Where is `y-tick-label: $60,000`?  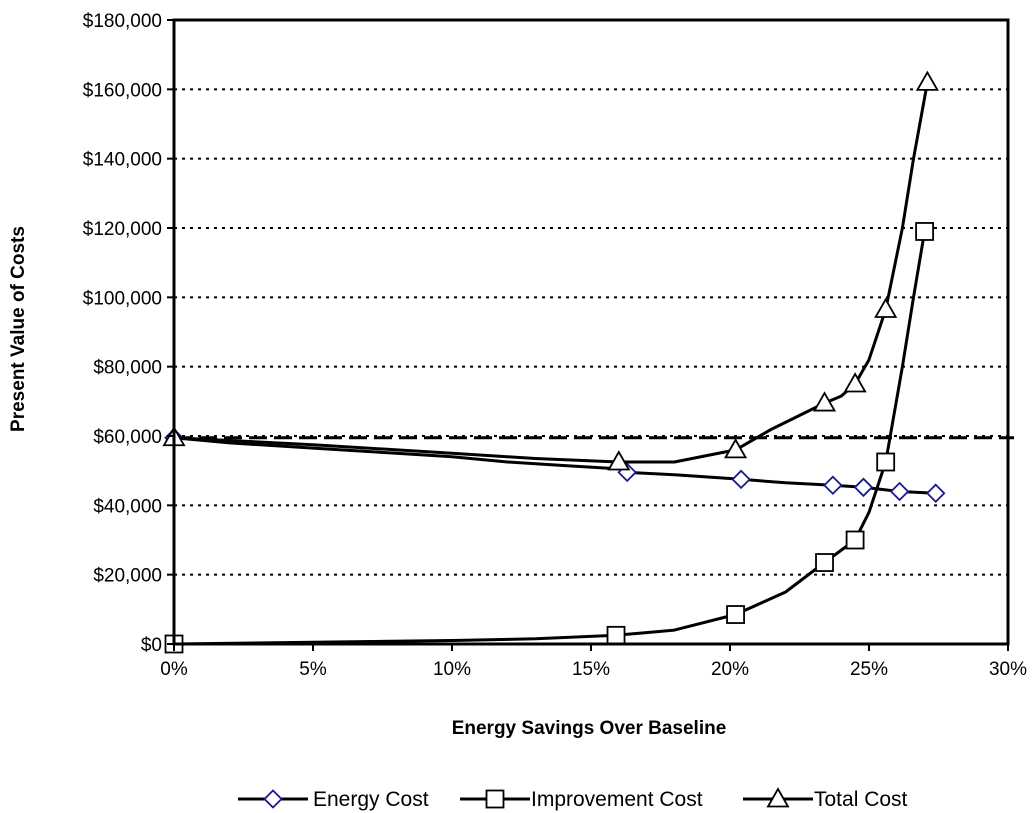 y-tick-label: $60,000 is located at coordinates (127, 437).